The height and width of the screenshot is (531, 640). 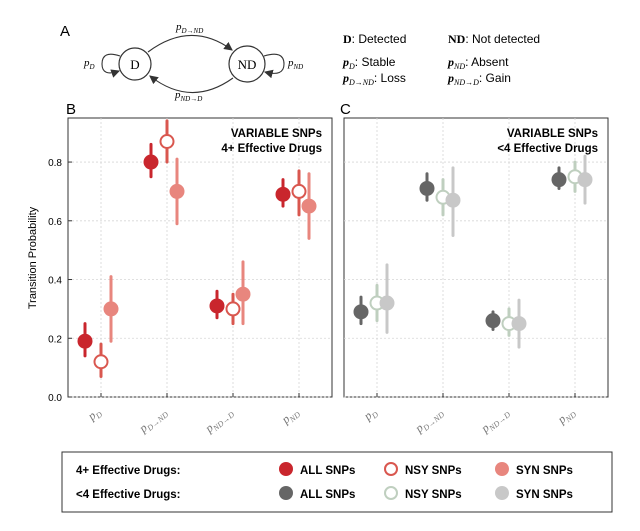 What do you see at coordinates (433, 471) in the screenshot?
I see `legend-row1-nsy: NSY SNPs` at bounding box center [433, 471].